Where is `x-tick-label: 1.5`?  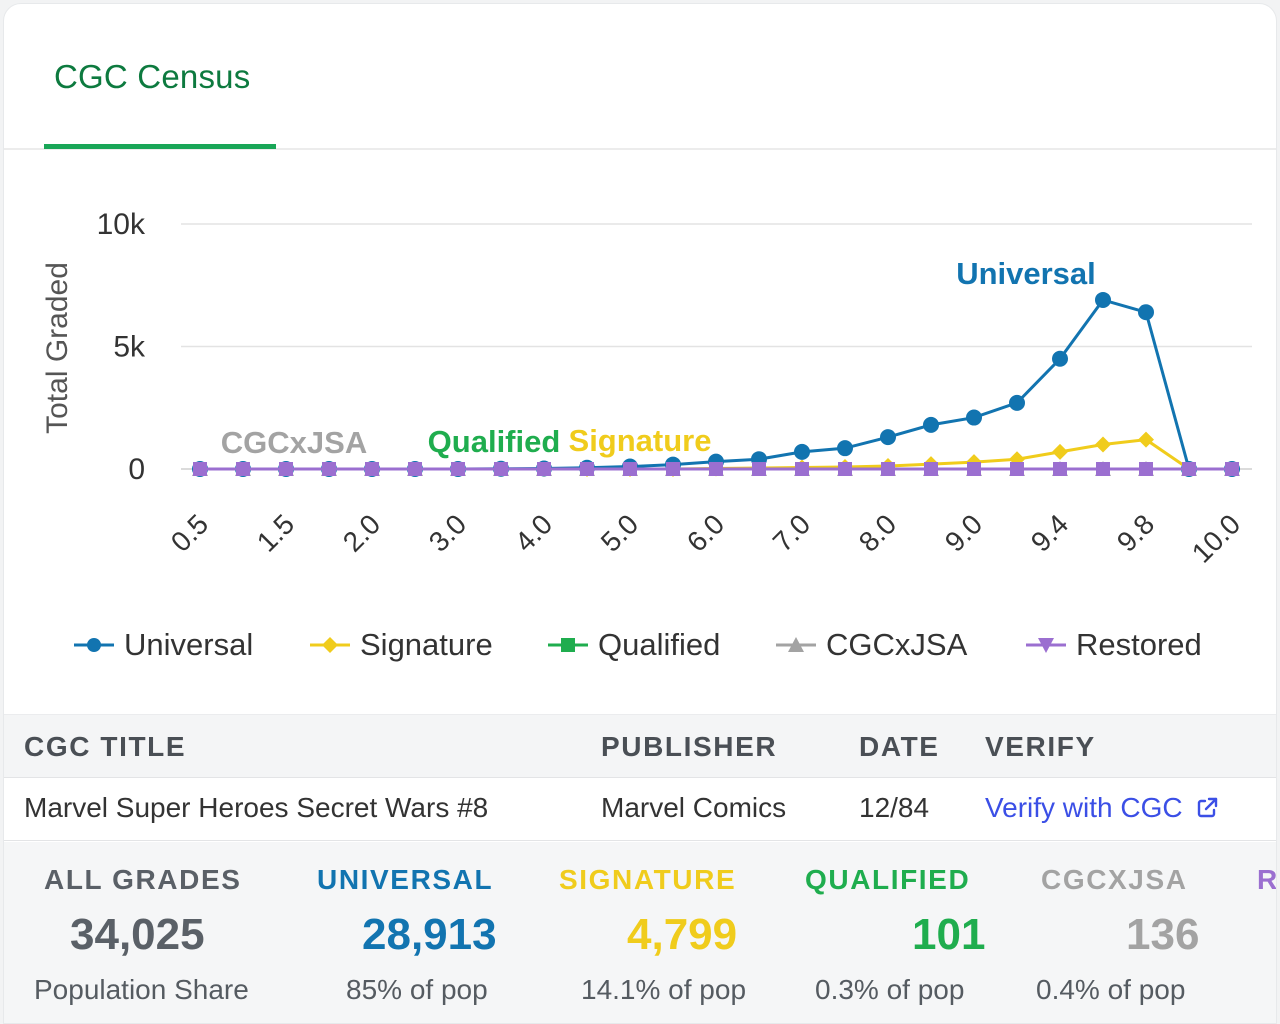
x-tick-label: 1.5 is located at coordinates (275, 532).